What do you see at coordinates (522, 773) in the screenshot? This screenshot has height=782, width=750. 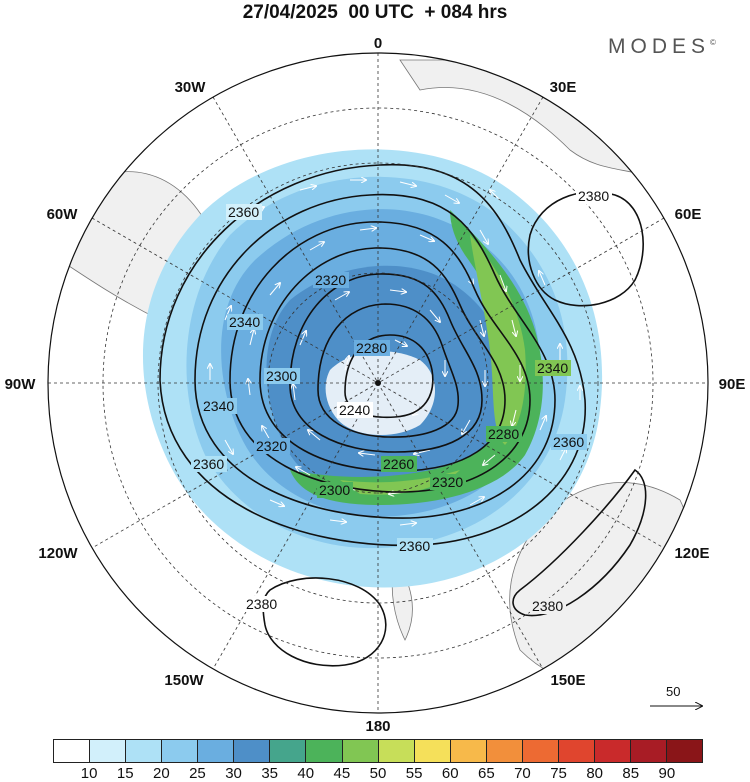 I see `colorbar-tick-label: 70` at bounding box center [522, 773].